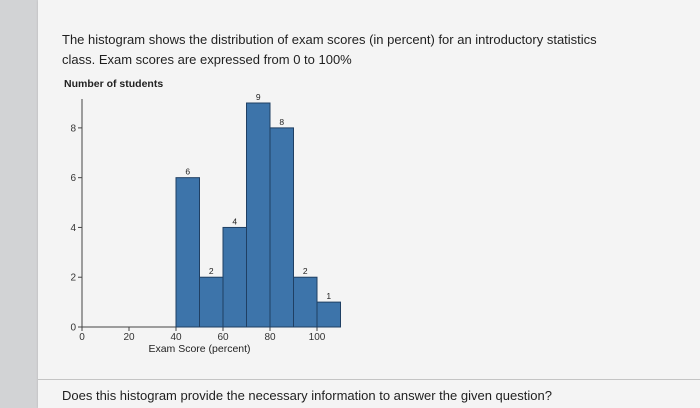 Image resolution: width=700 pixels, height=408 pixels. What do you see at coordinates (176, 337) in the screenshot?
I see `x-tick-label: 40` at bounding box center [176, 337].